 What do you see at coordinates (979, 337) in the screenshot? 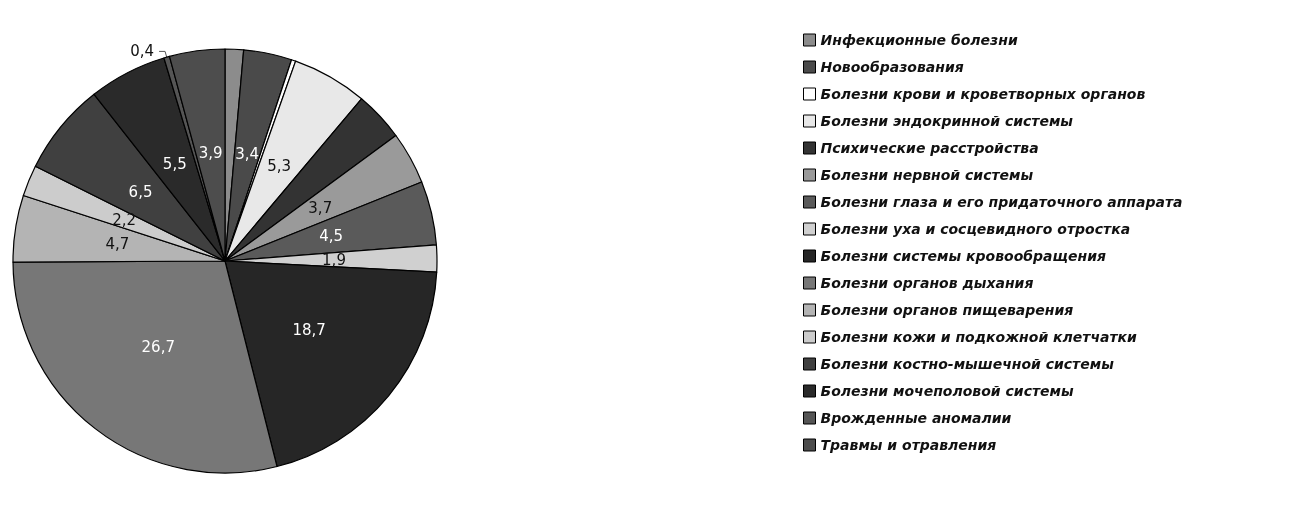
I see `legend-label: Болезни кожи и подкожной клетчатки` at bounding box center [979, 337].